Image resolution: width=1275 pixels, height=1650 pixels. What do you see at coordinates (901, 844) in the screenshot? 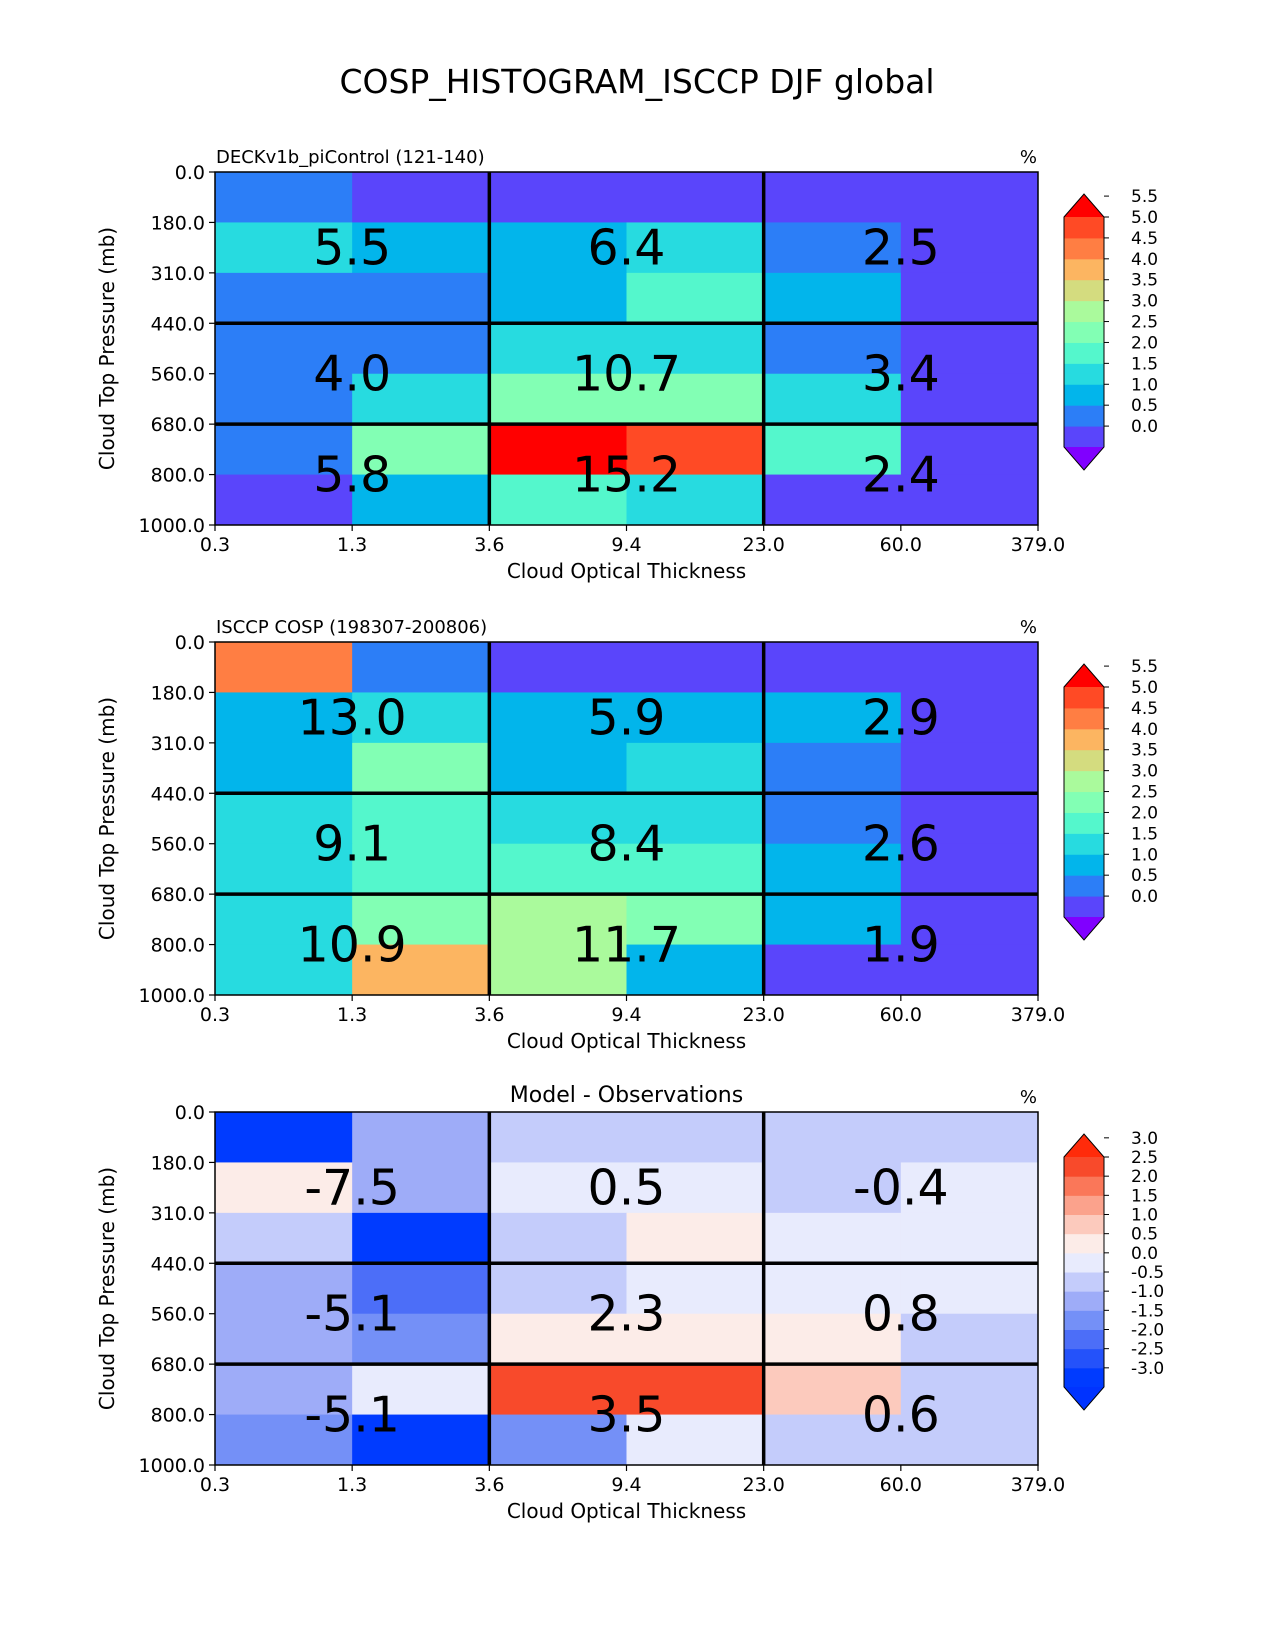
I see `block-sum-label: 2.6` at bounding box center [901, 844].